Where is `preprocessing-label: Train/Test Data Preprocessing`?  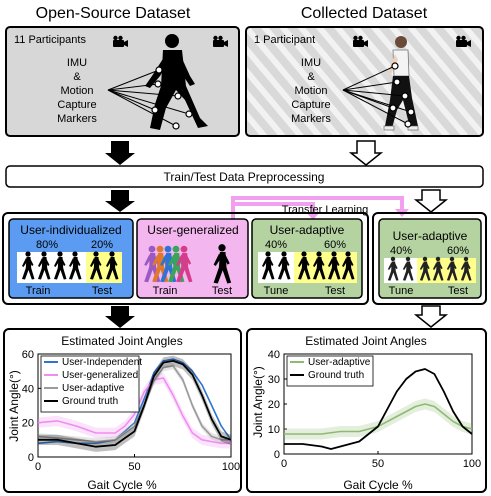
preprocessing-label: Train/Test Data Preprocessing is located at coordinates (244, 177).